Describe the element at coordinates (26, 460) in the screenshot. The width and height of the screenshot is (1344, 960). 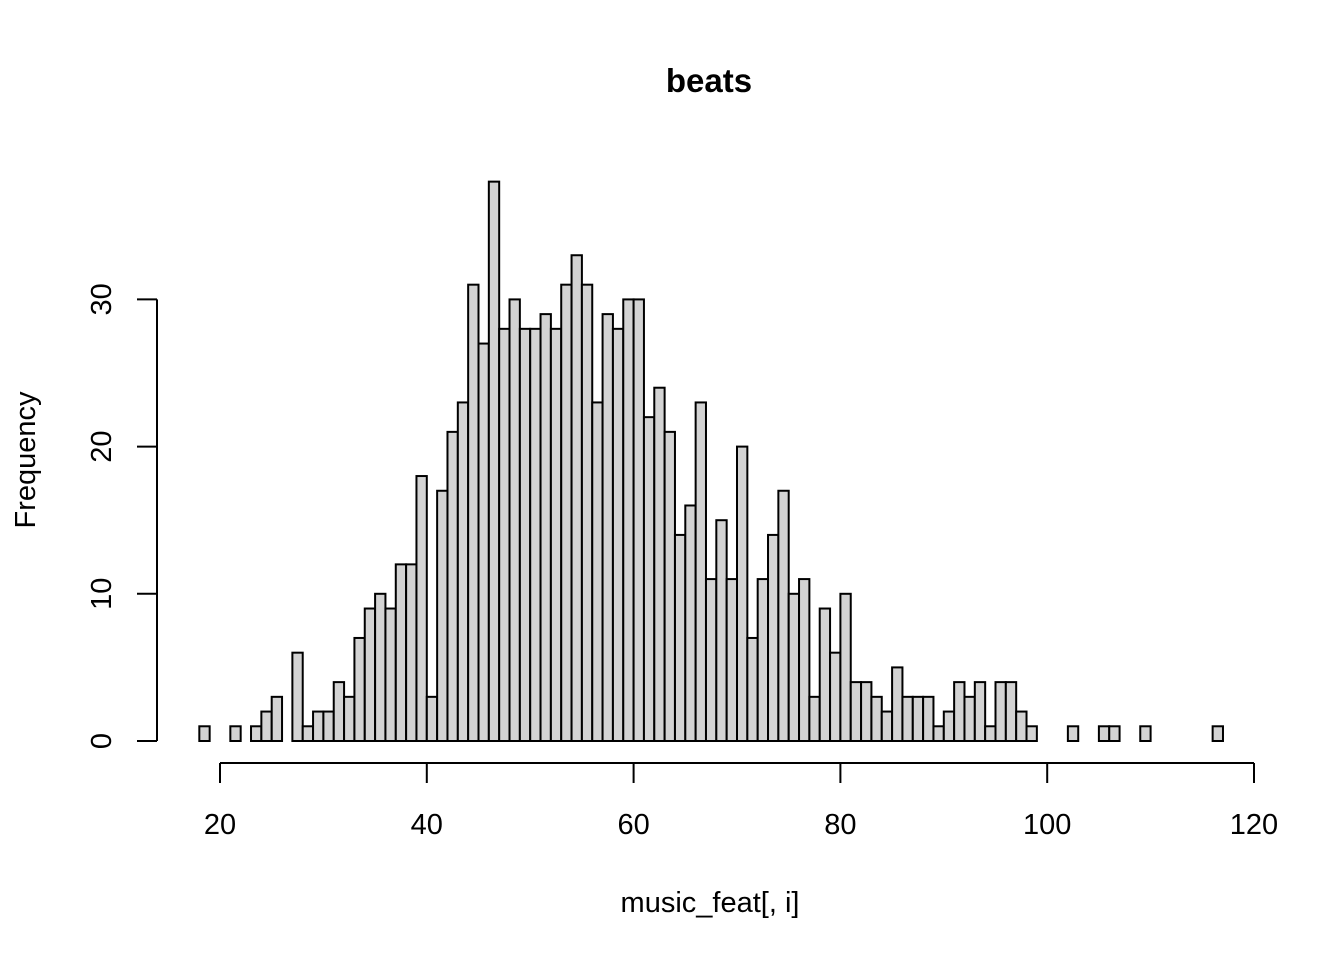
I see `y-axis-label: Frequency` at that location.